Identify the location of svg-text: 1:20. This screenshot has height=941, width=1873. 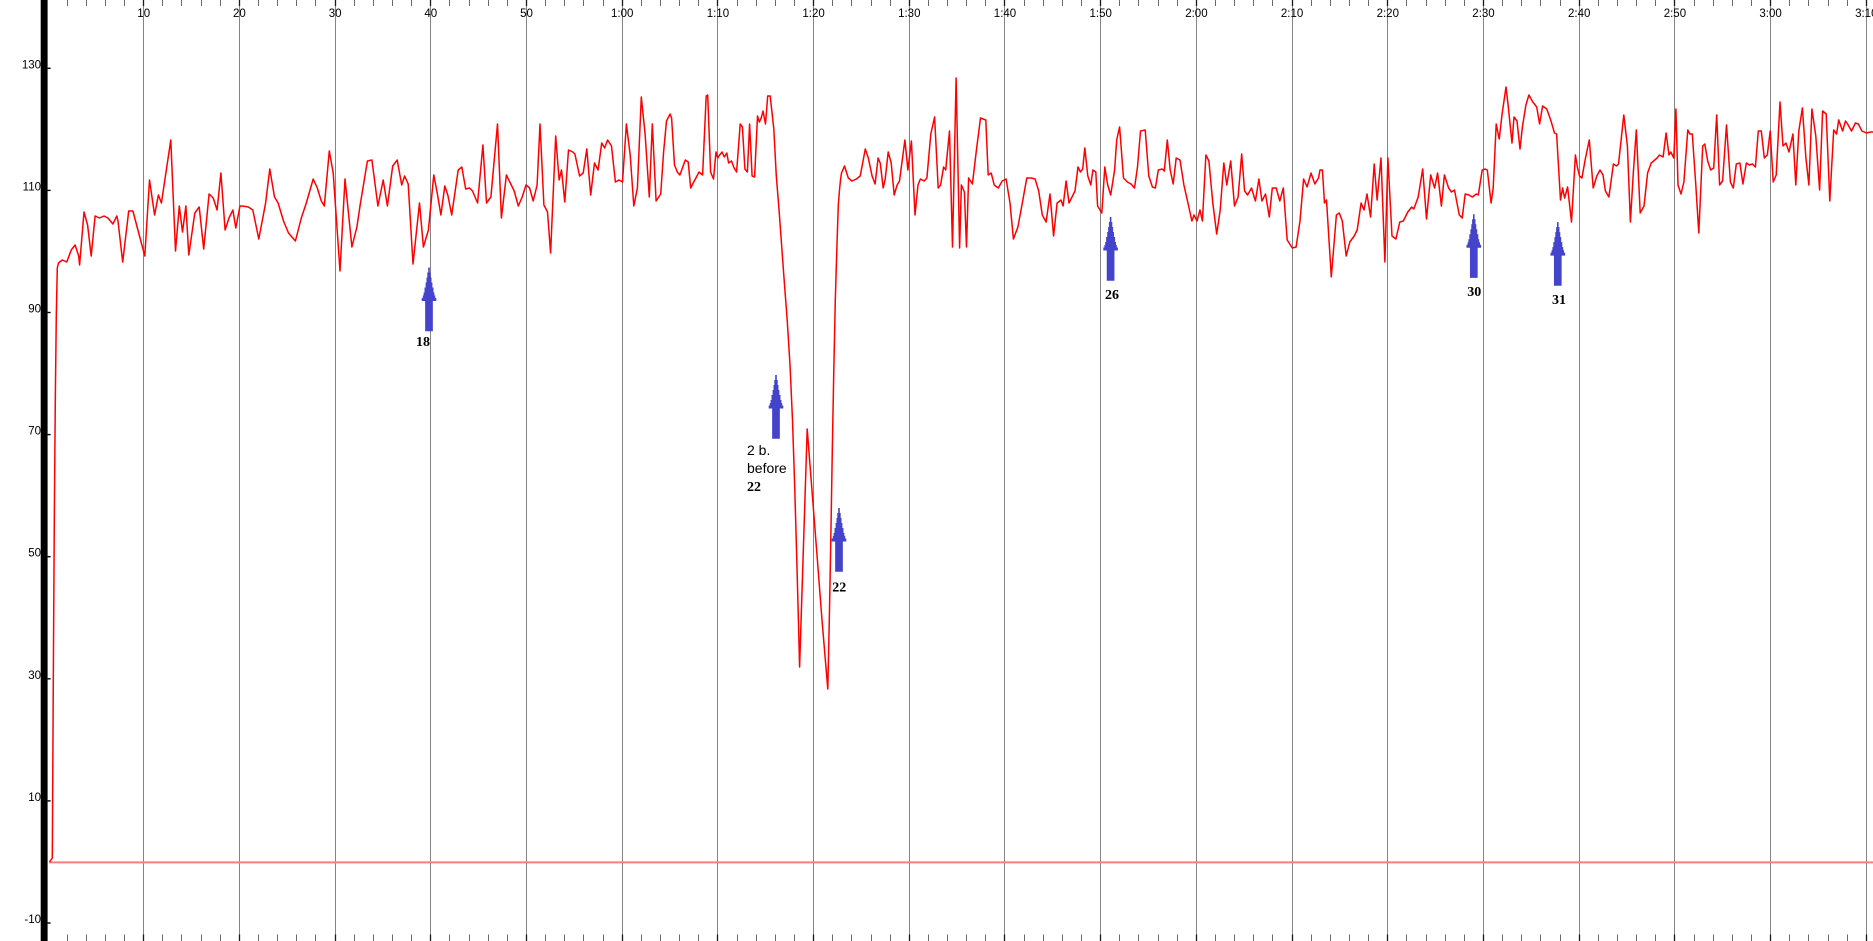
(813, 14).